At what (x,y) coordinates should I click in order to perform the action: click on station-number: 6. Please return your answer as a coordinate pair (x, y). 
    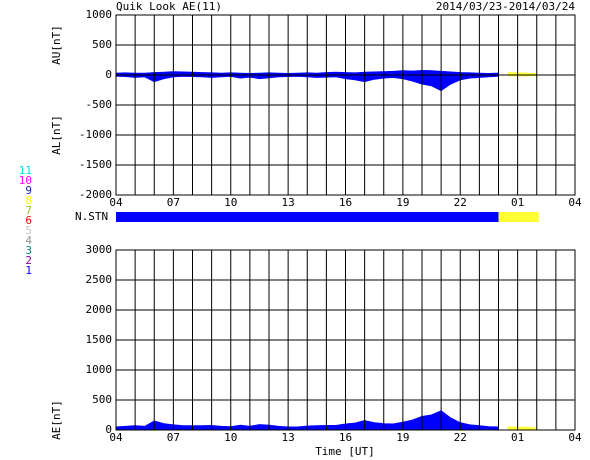
    Looking at the image, I should click on (28, 220).